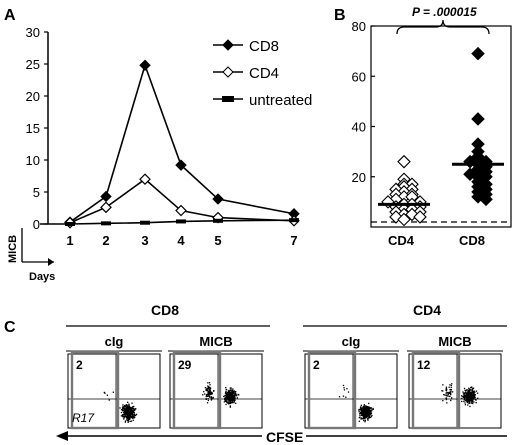 The height and width of the screenshot is (445, 520). Describe the element at coordinates (83, 418) in the screenshot. I see `gate-name: R17` at that location.